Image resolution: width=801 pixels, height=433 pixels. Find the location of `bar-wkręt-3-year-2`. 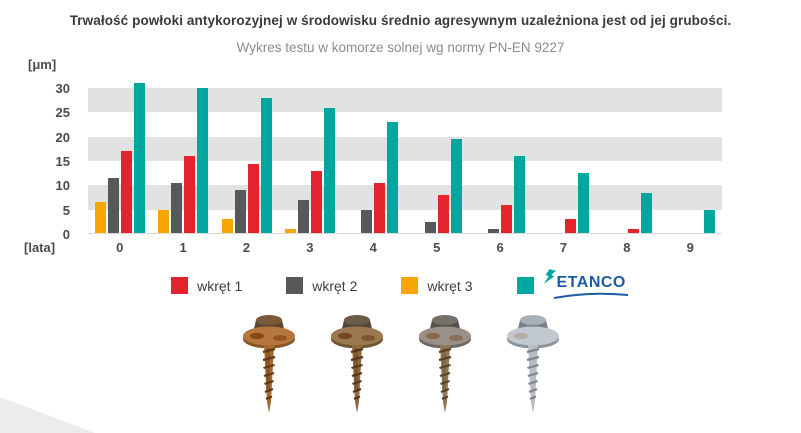

bar-wkręt-3-year-2 is located at coordinates (227, 226).